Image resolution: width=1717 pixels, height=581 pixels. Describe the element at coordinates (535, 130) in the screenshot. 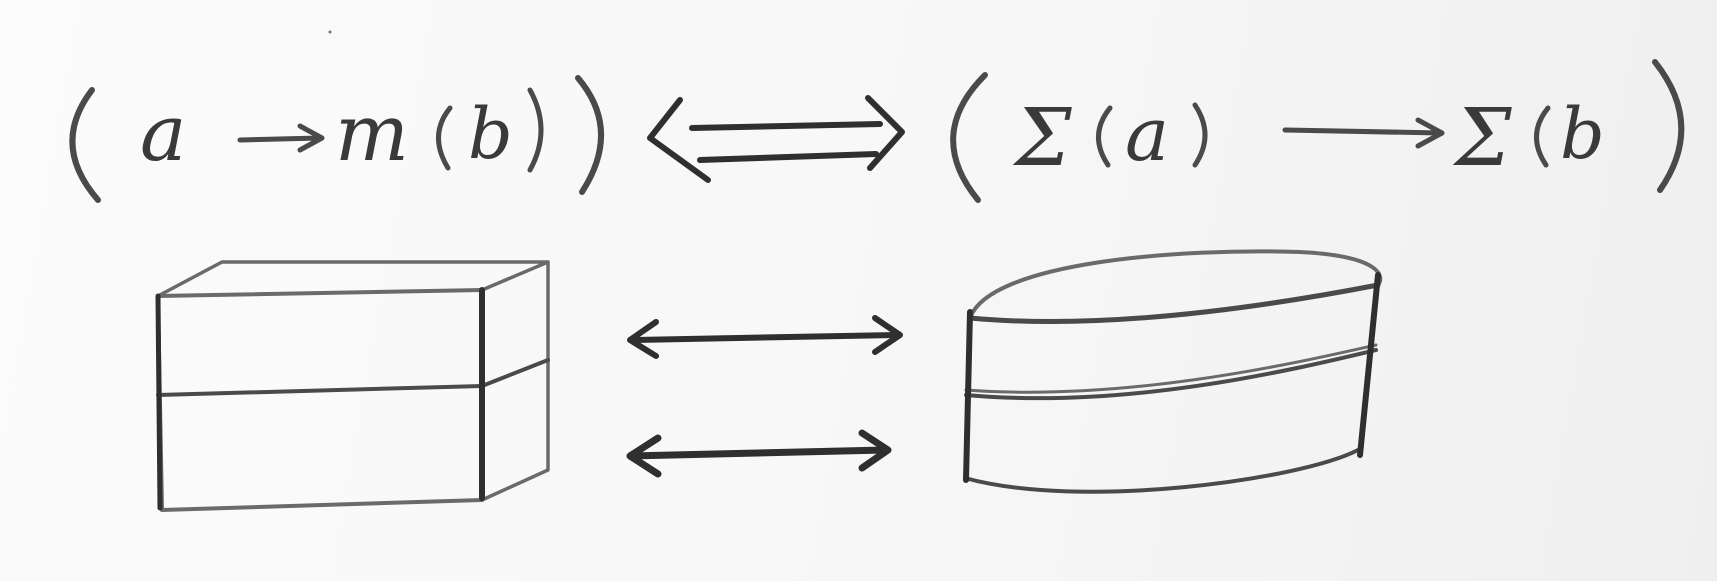

I see `left-inner-close-paren` at that location.